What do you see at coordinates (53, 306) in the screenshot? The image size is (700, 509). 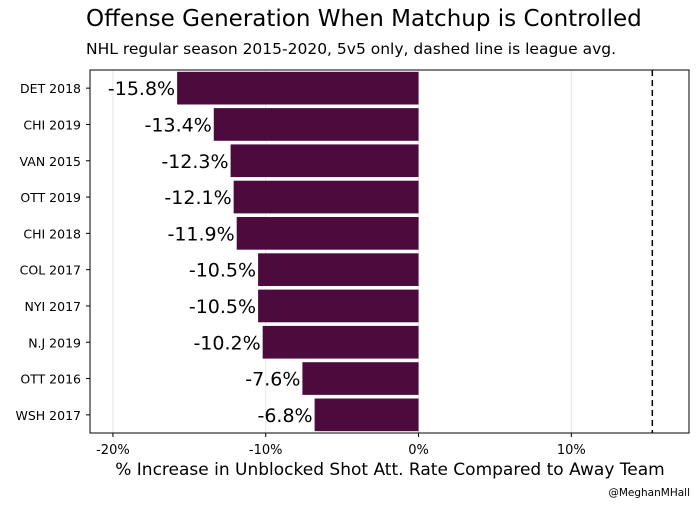 I see `y-tick-label-6: NYI 2017` at bounding box center [53, 306].